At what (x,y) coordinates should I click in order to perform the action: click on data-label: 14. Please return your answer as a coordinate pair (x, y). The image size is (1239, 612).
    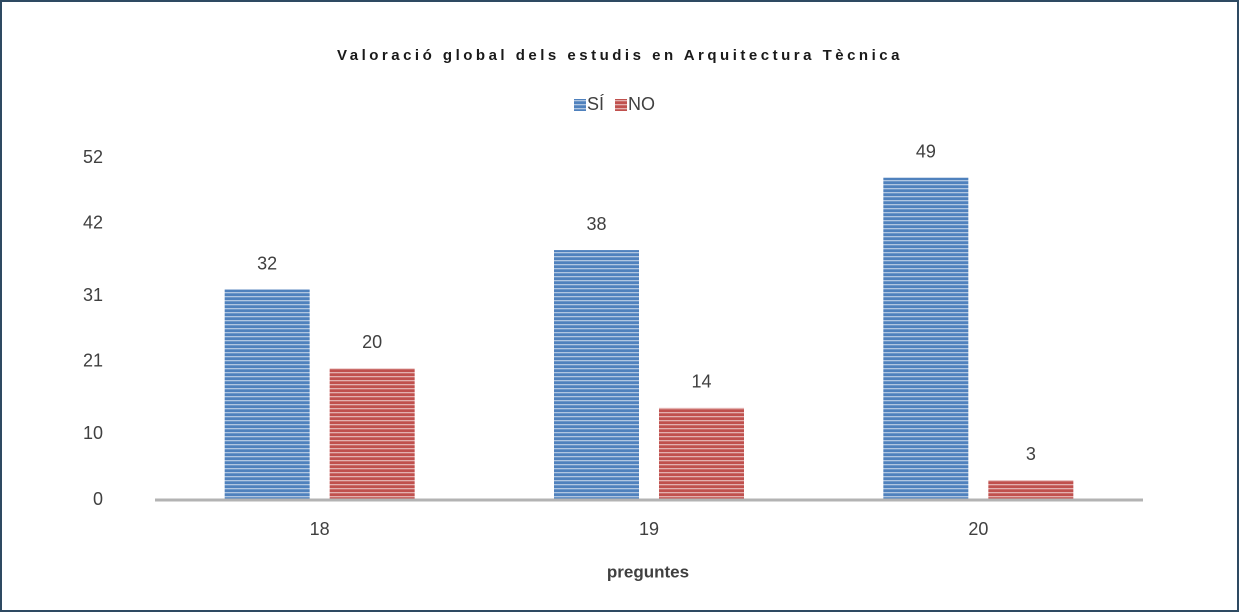
    Looking at the image, I should click on (701, 382).